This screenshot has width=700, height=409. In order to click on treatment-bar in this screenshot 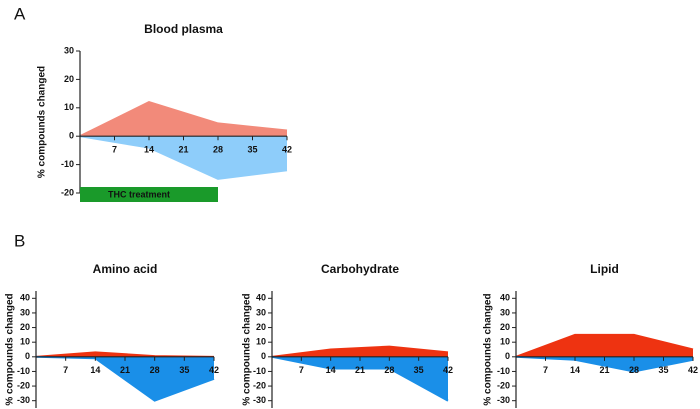, I will do `click(149, 194)`.